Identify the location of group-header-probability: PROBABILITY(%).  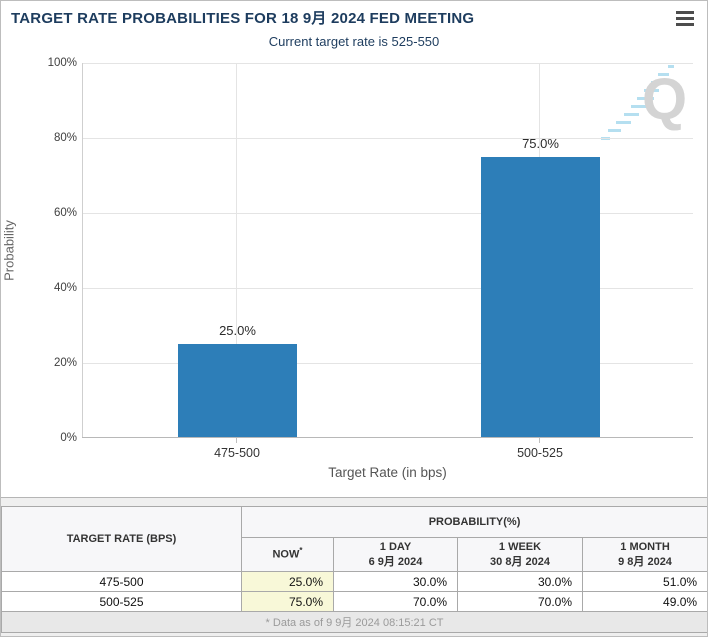
(473, 522).